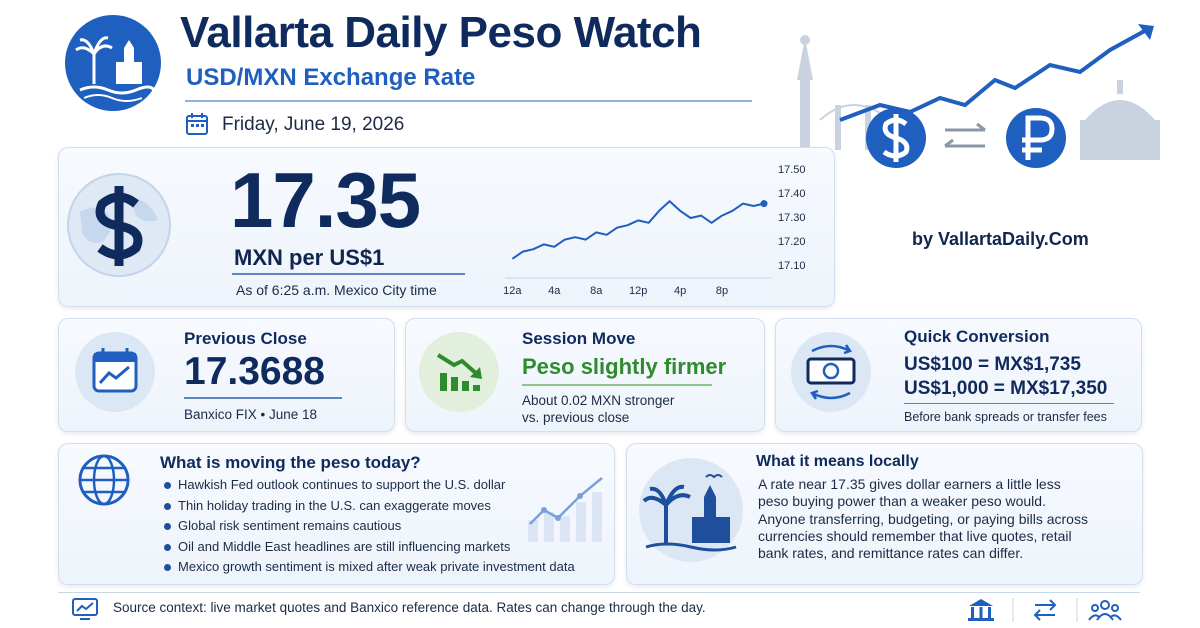 The image size is (1200, 628). Describe the element at coordinates (576, 417) in the screenshot. I see `note-line: vs. previous close` at that location.